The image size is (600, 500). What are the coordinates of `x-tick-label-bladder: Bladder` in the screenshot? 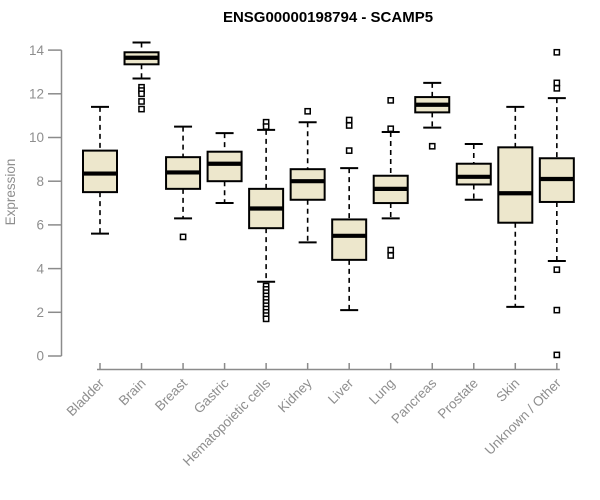 It's located at (86, 397).